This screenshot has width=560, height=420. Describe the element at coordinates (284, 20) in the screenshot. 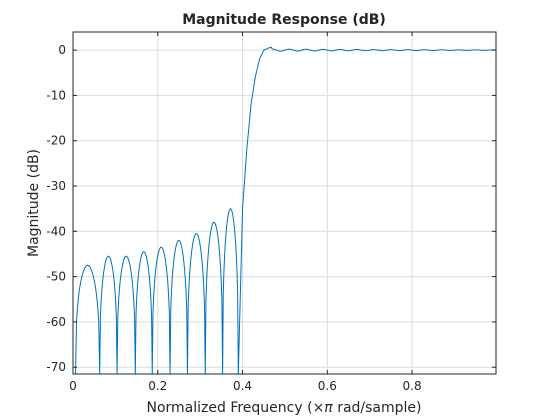

I see `chart-title: Magnitude Response (dB)` at that location.